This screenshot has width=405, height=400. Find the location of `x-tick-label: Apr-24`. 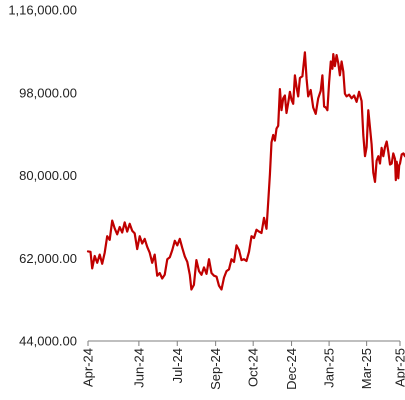

x-tick-label: Apr-24 is located at coordinates (88, 367).